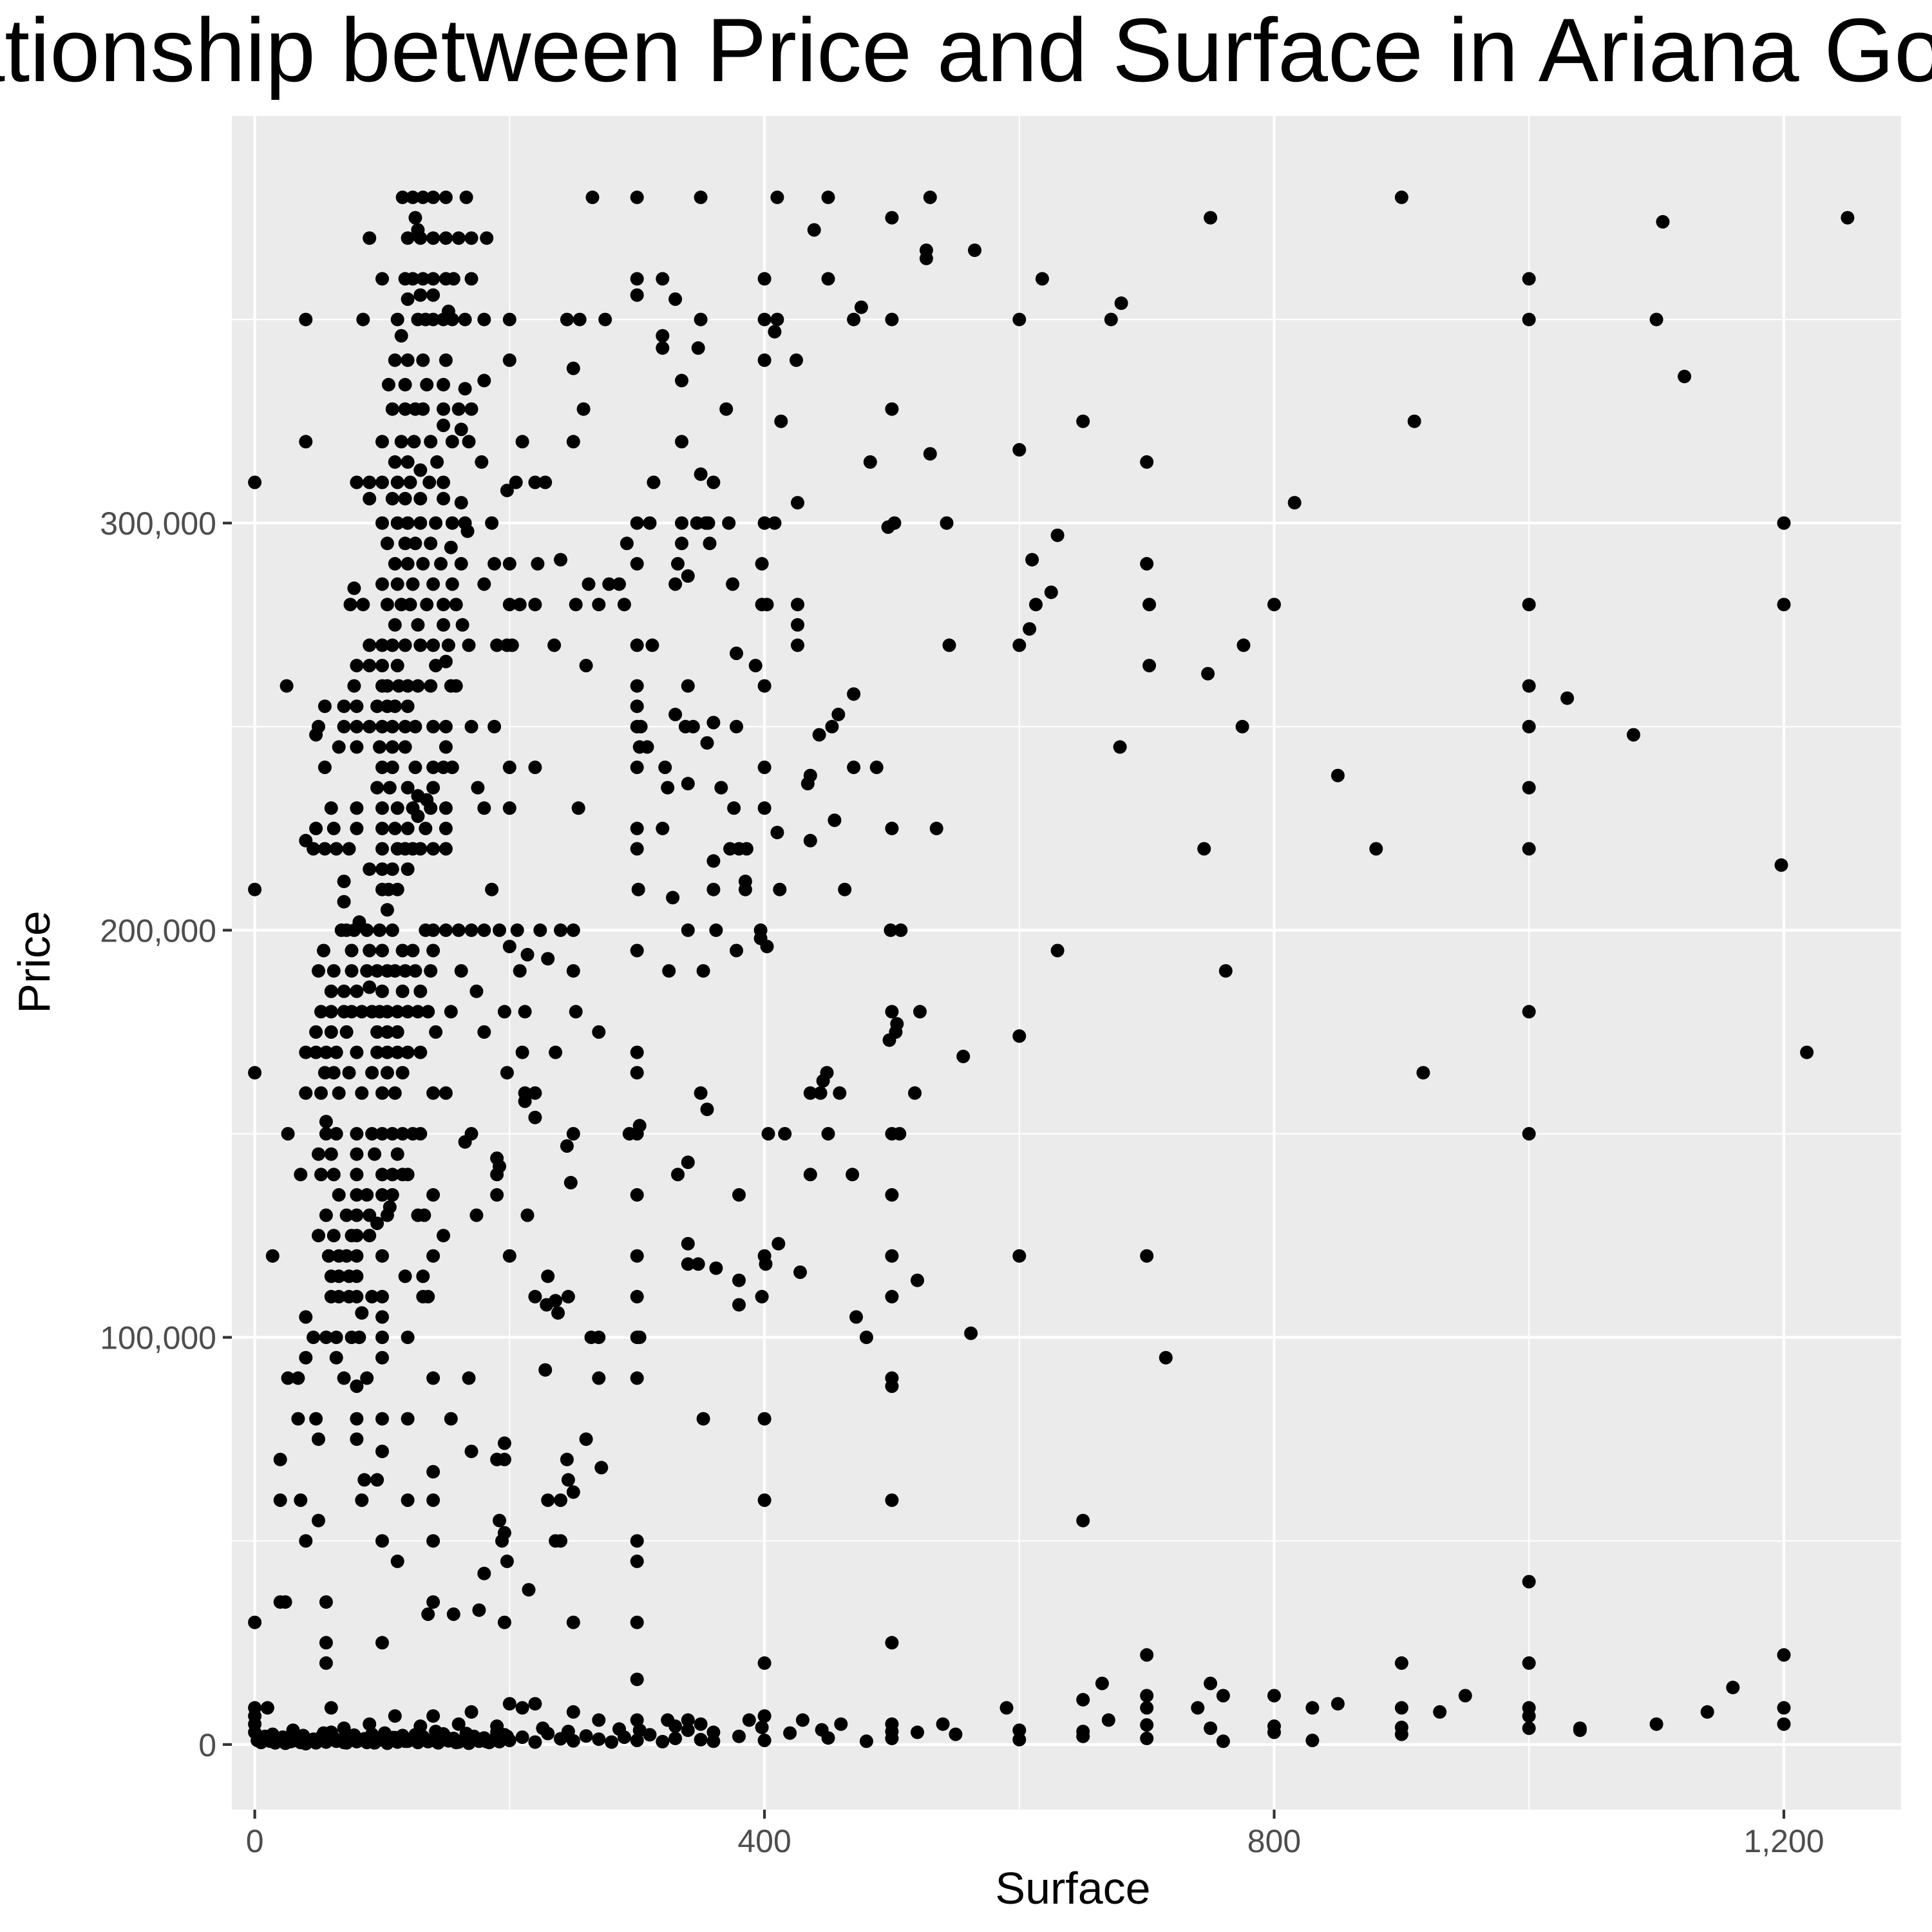 Image resolution: width=1932 pixels, height=1932 pixels. What do you see at coordinates (158, 524) in the screenshot?
I see `y-tick-label: 300,000` at bounding box center [158, 524].